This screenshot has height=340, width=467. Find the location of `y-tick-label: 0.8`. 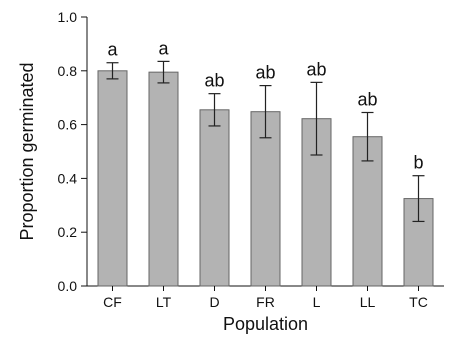

y-tick-label: 0.8 is located at coordinates (68, 71).